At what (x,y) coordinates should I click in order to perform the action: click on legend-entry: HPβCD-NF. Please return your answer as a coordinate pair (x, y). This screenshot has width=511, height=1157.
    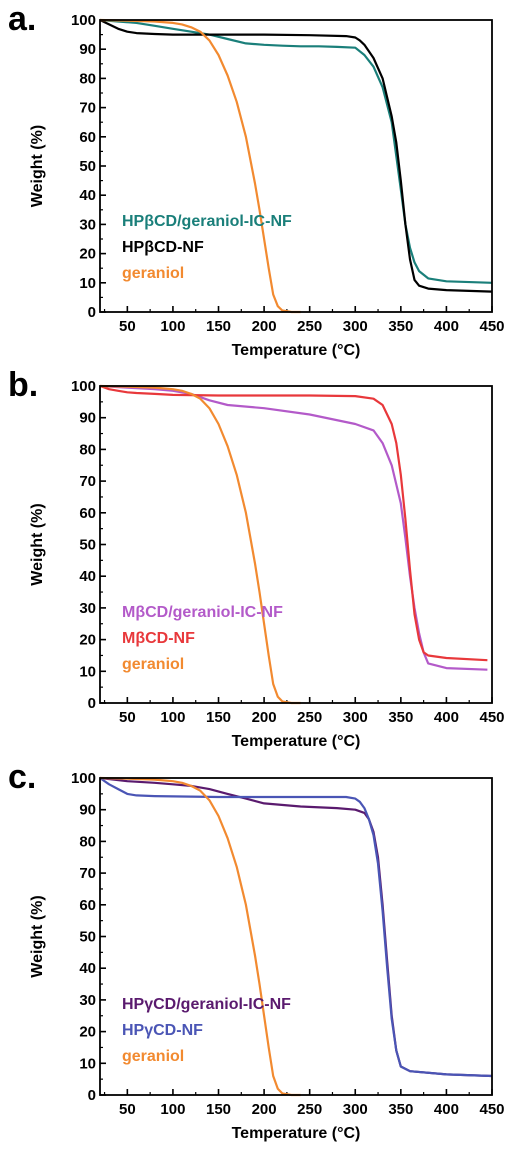
    Looking at the image, I should click on (163, 247).